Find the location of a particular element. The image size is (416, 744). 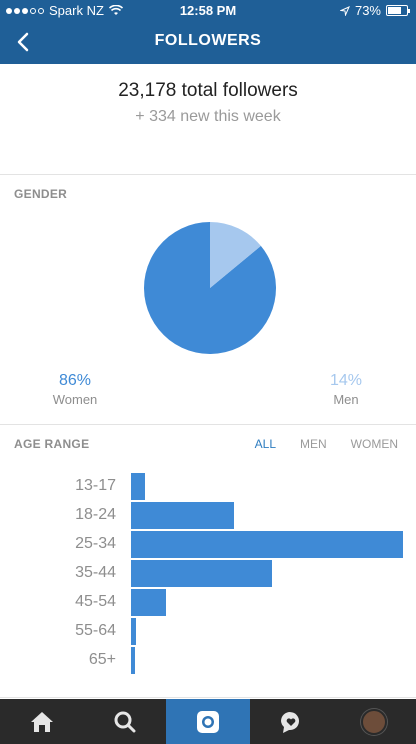

camera-icon is located at coordinates (208, 721).